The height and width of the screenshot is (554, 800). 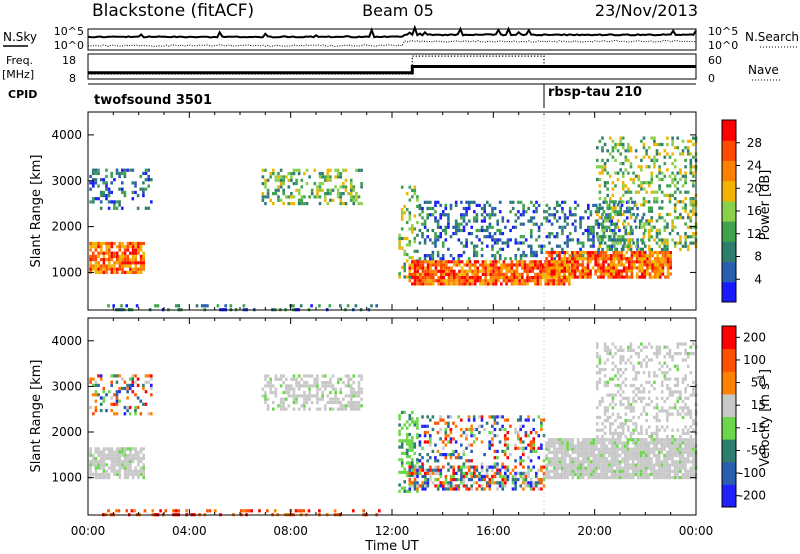 I want to click on colorbar-tick-label: 200, so click(x=754, y=337).